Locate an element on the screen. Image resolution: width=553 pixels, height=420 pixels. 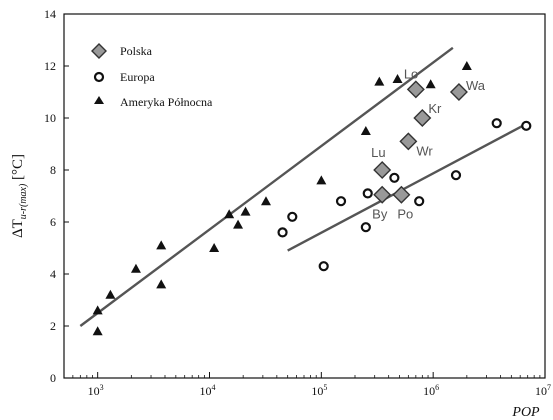
x-tick-label: 10⁴ is located at coordinates (207, 390).